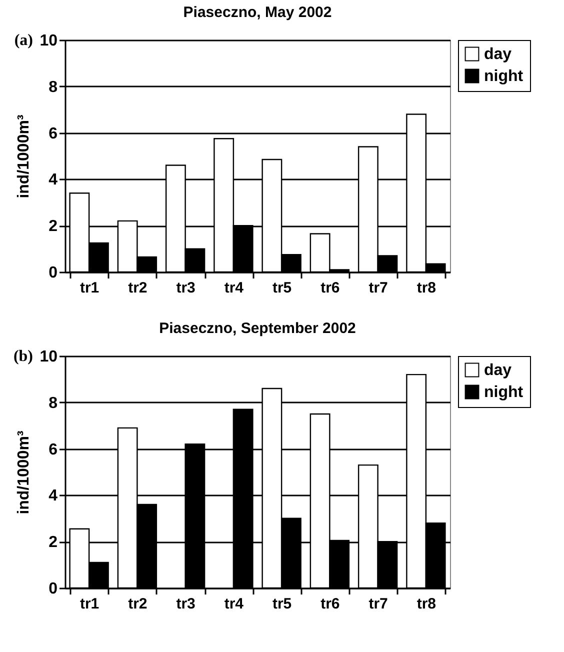  What do you see at coordinates (257, 12) in the screenshot?
I see `chart-title: Piaseczno, May 2002` at bounding box center [257, 12].